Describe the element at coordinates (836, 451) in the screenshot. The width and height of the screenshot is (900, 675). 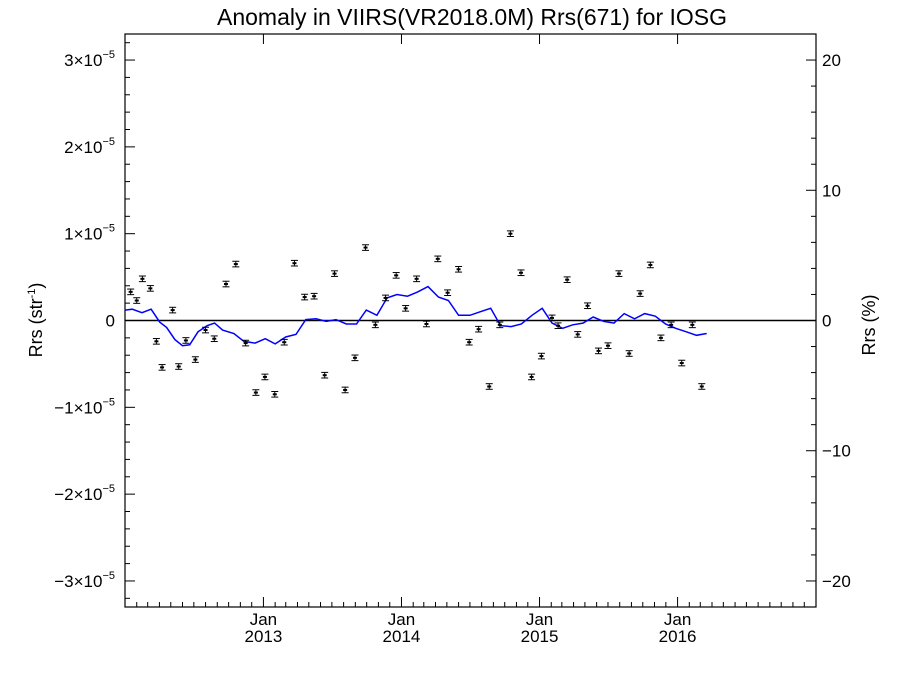
I see `y2-tick-label: −10` at that location.